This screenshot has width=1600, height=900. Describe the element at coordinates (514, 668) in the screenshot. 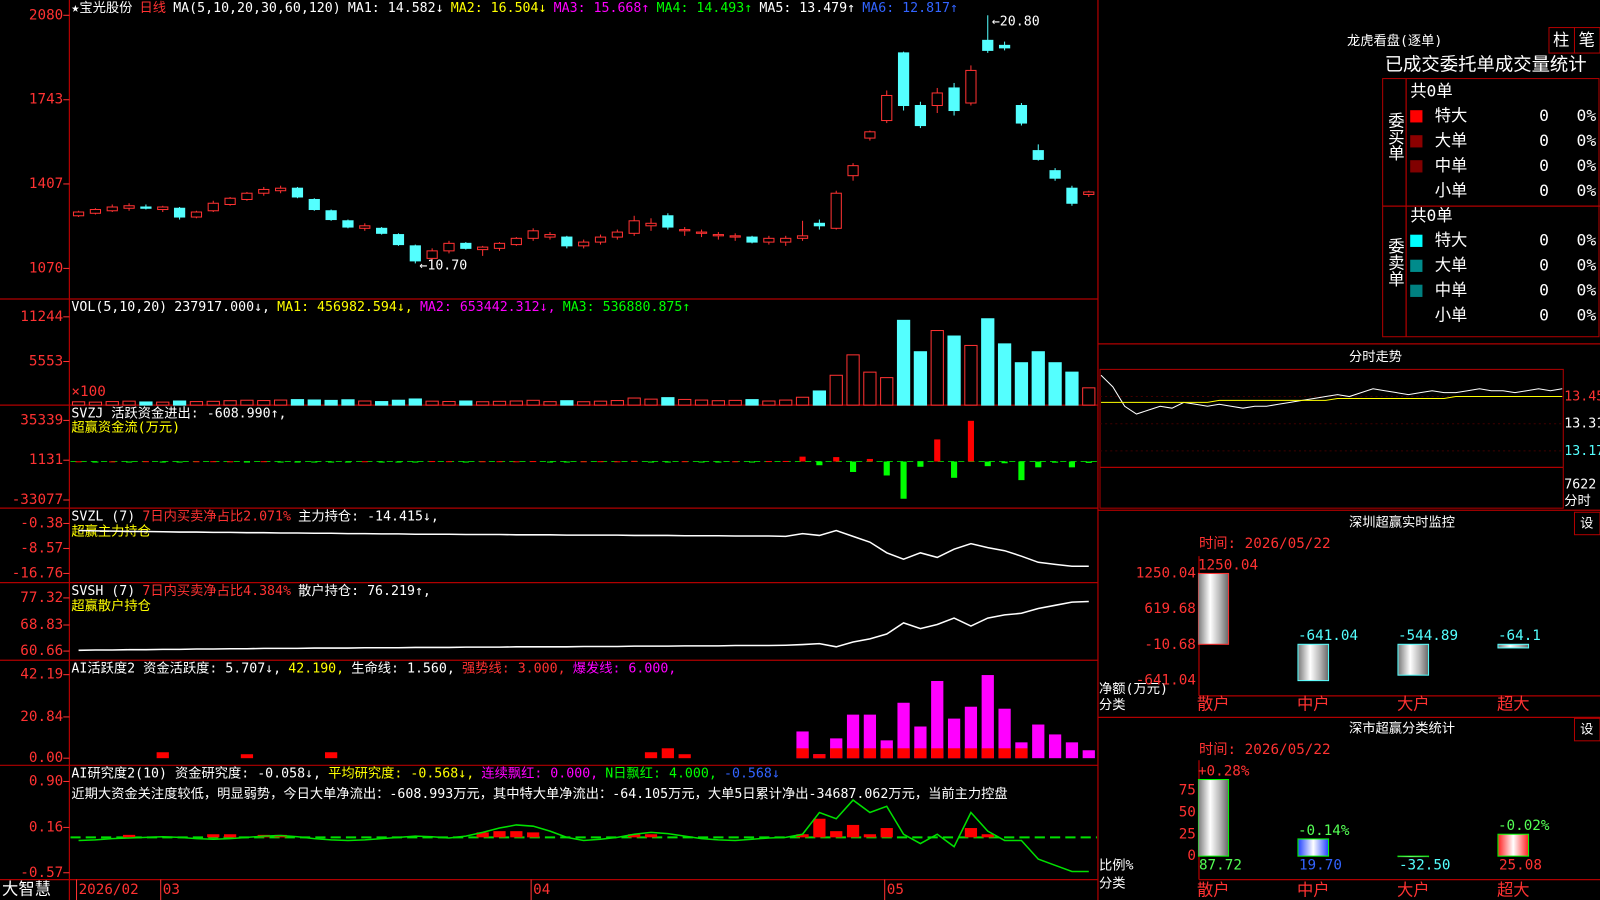

I see `header-segment: 强势线: 3.000,` at that location.